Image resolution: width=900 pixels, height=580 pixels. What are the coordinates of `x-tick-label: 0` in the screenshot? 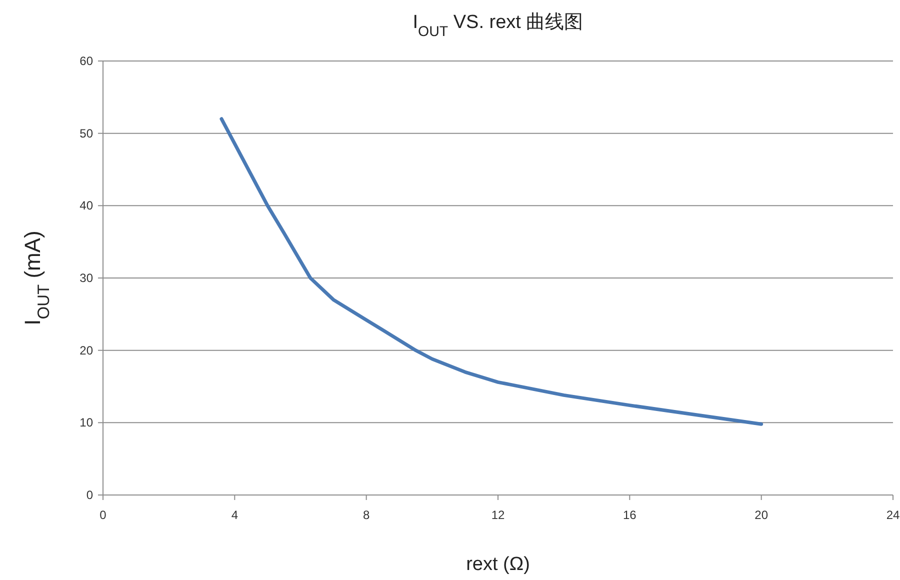 It's located at (103, 515).